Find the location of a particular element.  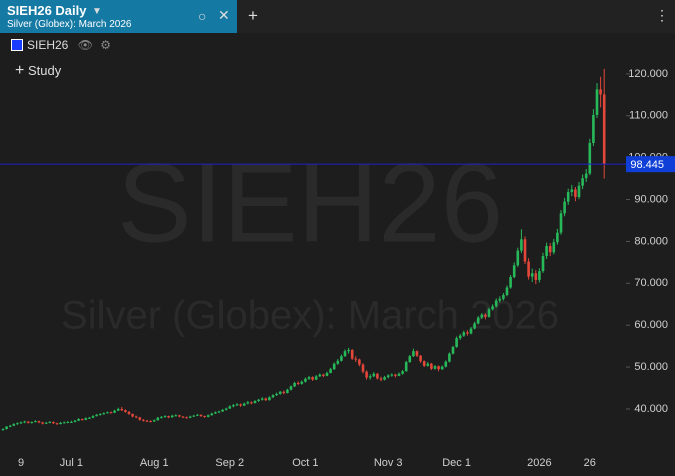

legend-swatch is located at coordinates (17, 45).